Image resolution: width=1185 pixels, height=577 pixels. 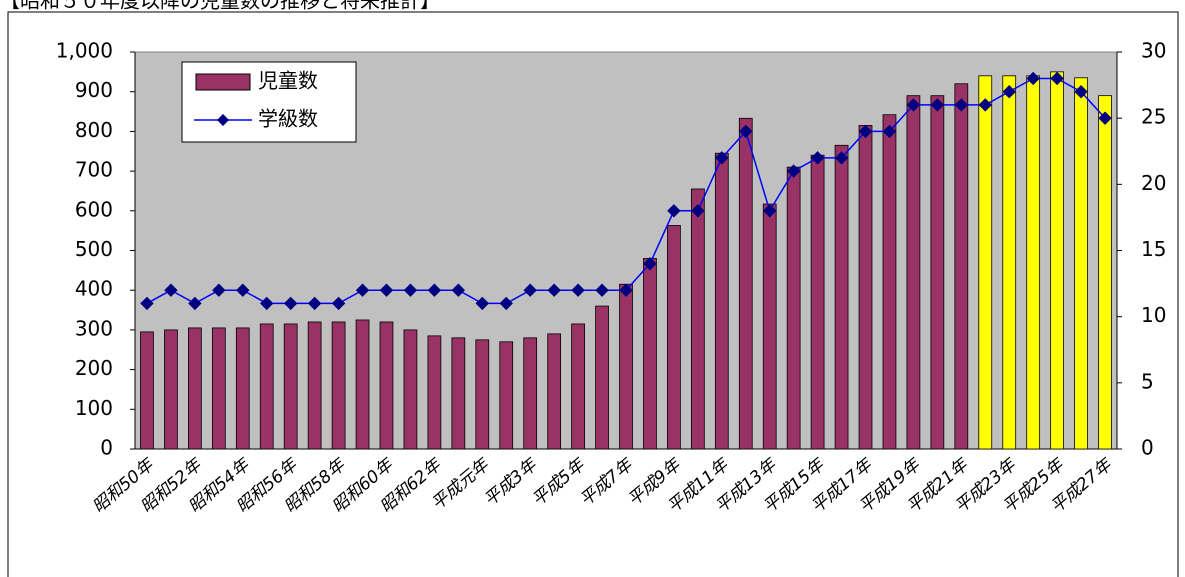 I want to click on y2-tick-label: 10, so click(x=1153, y=315).